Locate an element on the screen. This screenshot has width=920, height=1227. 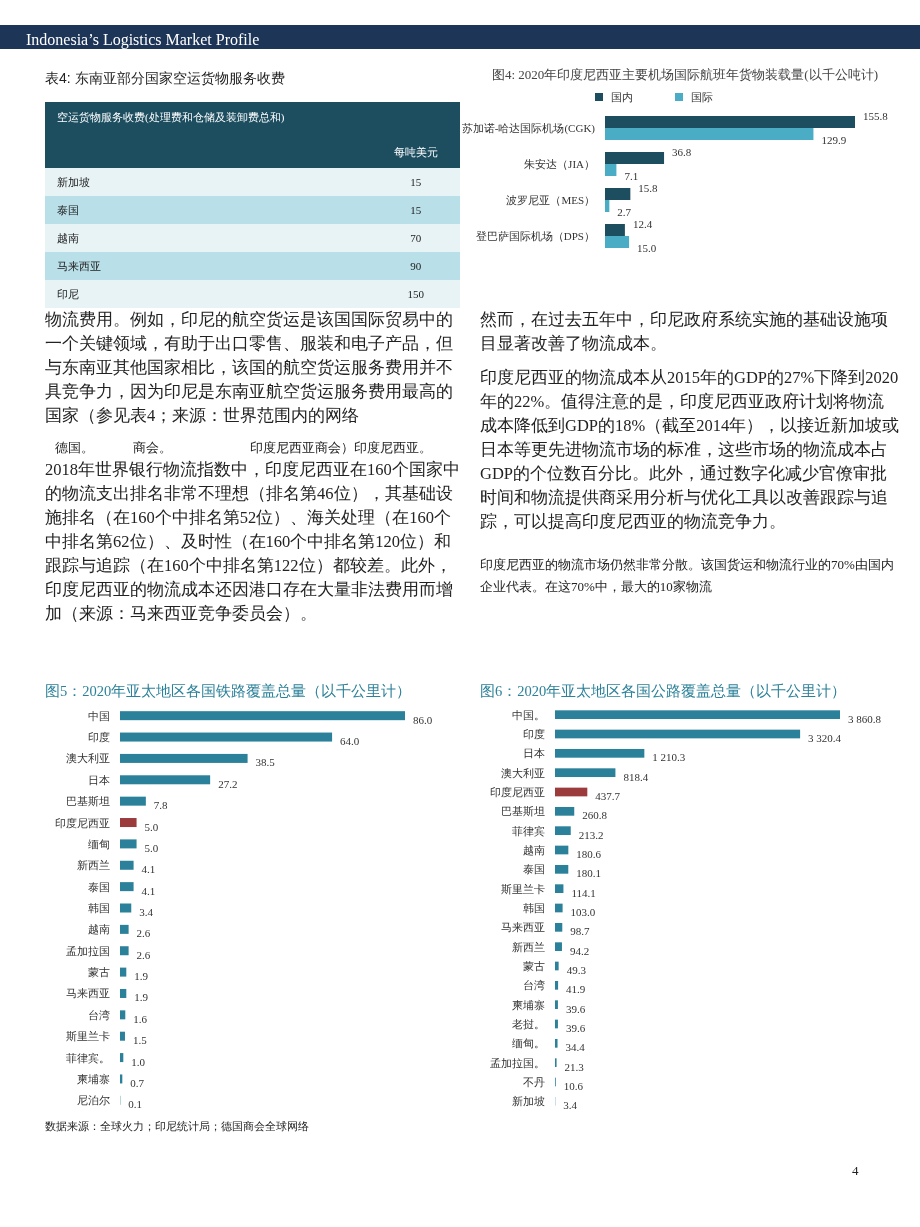
text: 德国。 商会。 印度尼西亚商会）印度尼西亚。 is located at coordinates (244, 448).